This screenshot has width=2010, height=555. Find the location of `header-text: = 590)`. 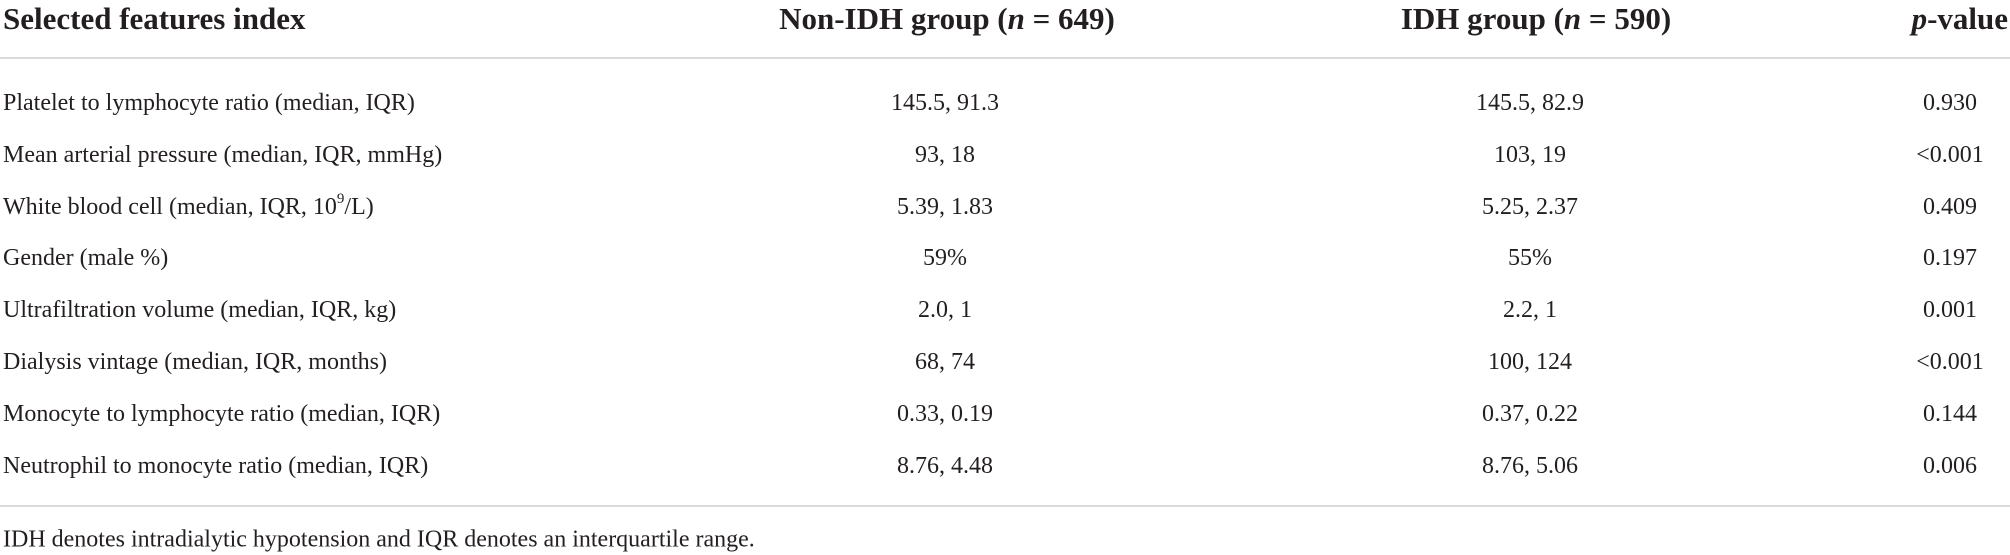

header-text: = 590) is located at coordinates (1626, 18).